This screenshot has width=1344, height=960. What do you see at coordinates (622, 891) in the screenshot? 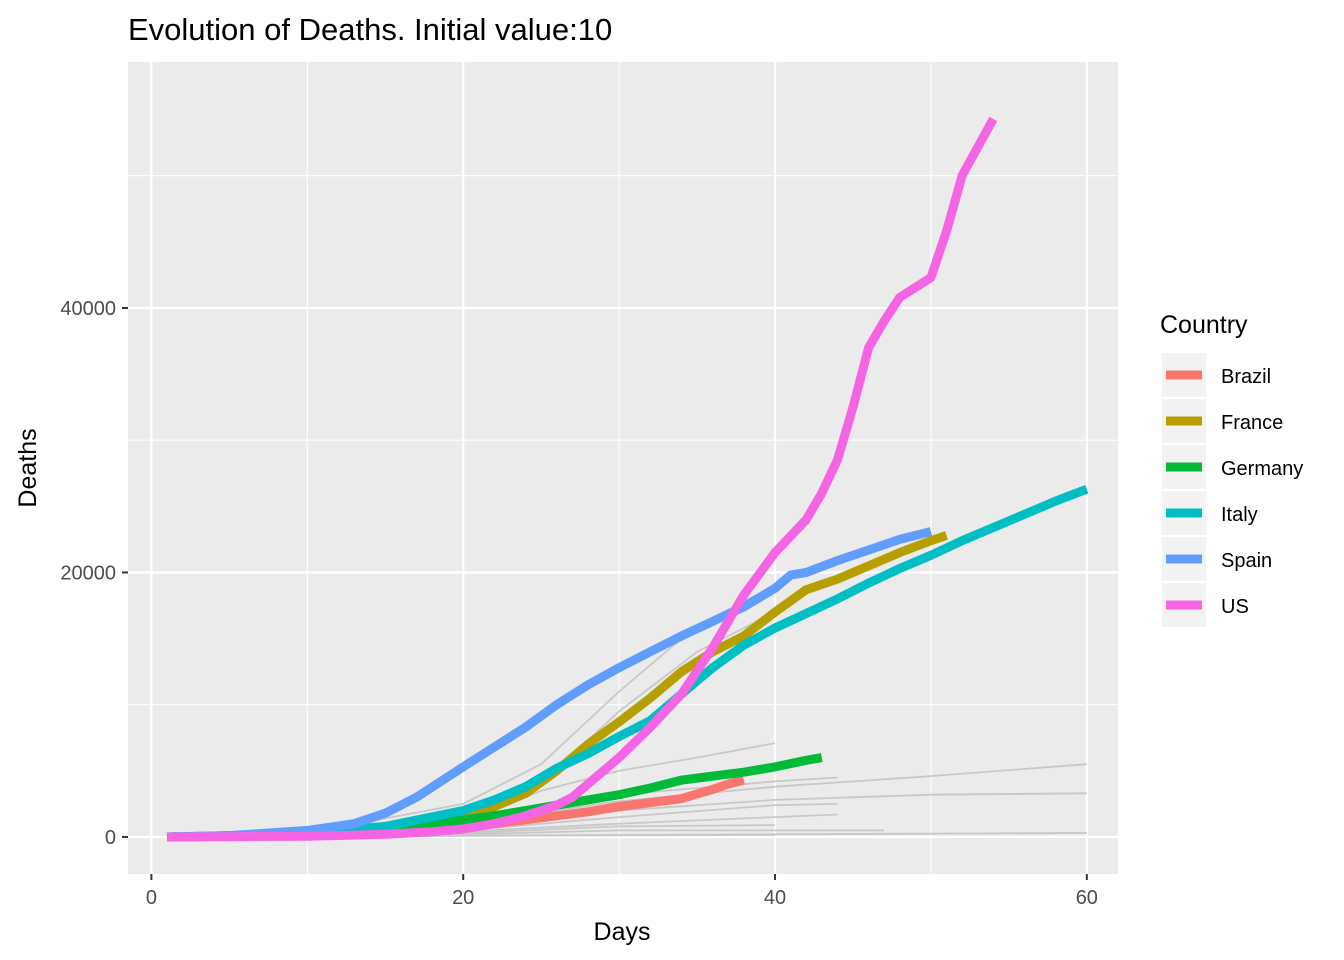
I see `x-axis-ticks: 0 20 40 60` at bounding box center [622, 891].